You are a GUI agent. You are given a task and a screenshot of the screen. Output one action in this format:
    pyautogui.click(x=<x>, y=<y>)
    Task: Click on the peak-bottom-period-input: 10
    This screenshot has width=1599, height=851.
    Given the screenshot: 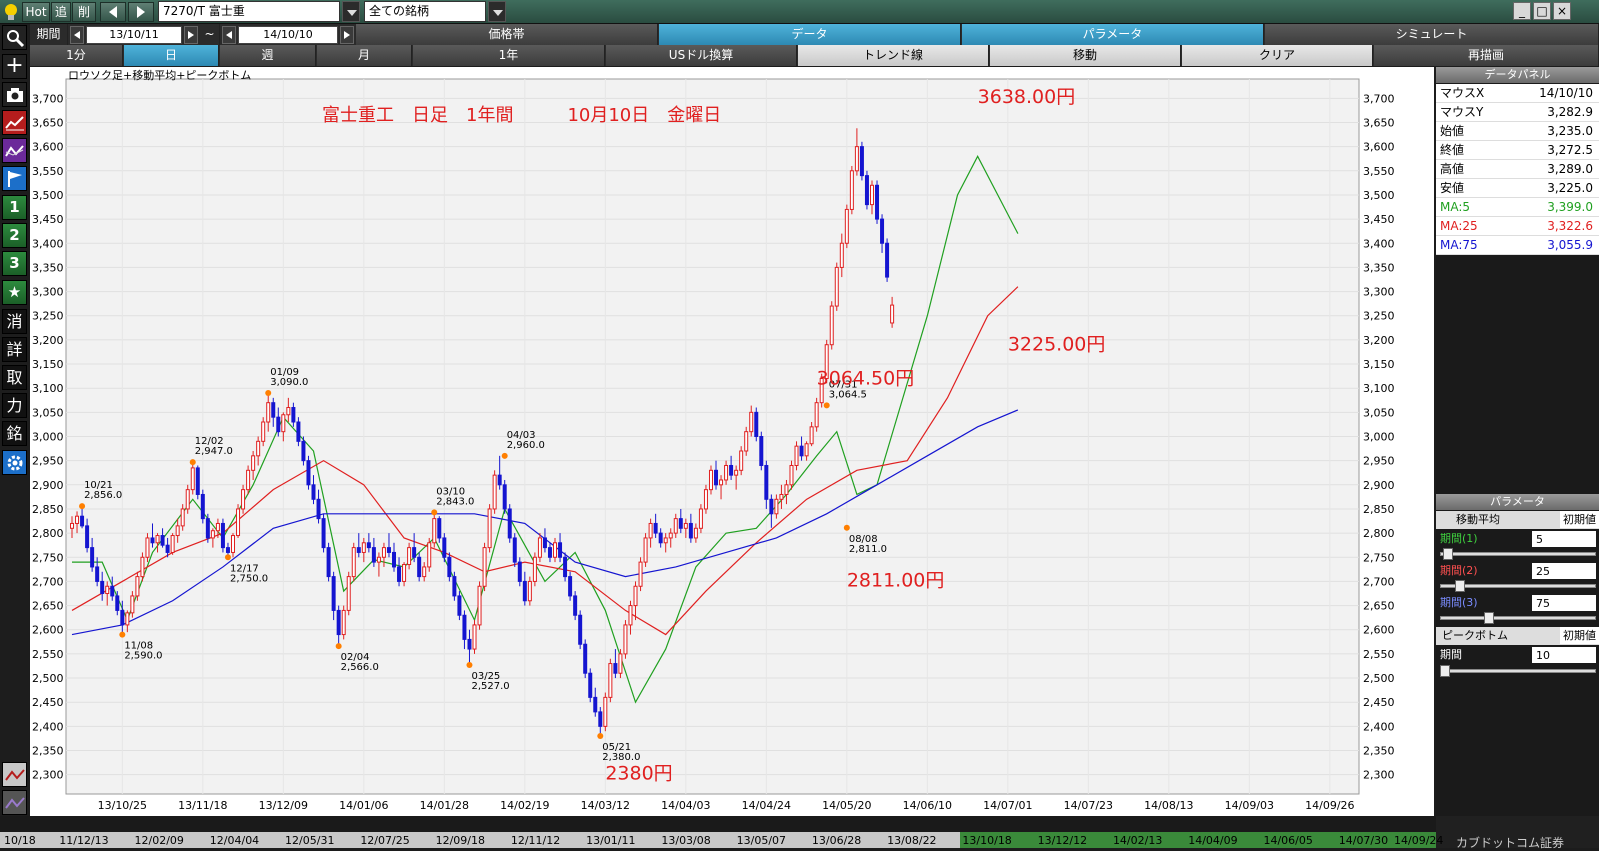 What is the action you would take?
    pyautogui.click(x=1564, y=655)
    